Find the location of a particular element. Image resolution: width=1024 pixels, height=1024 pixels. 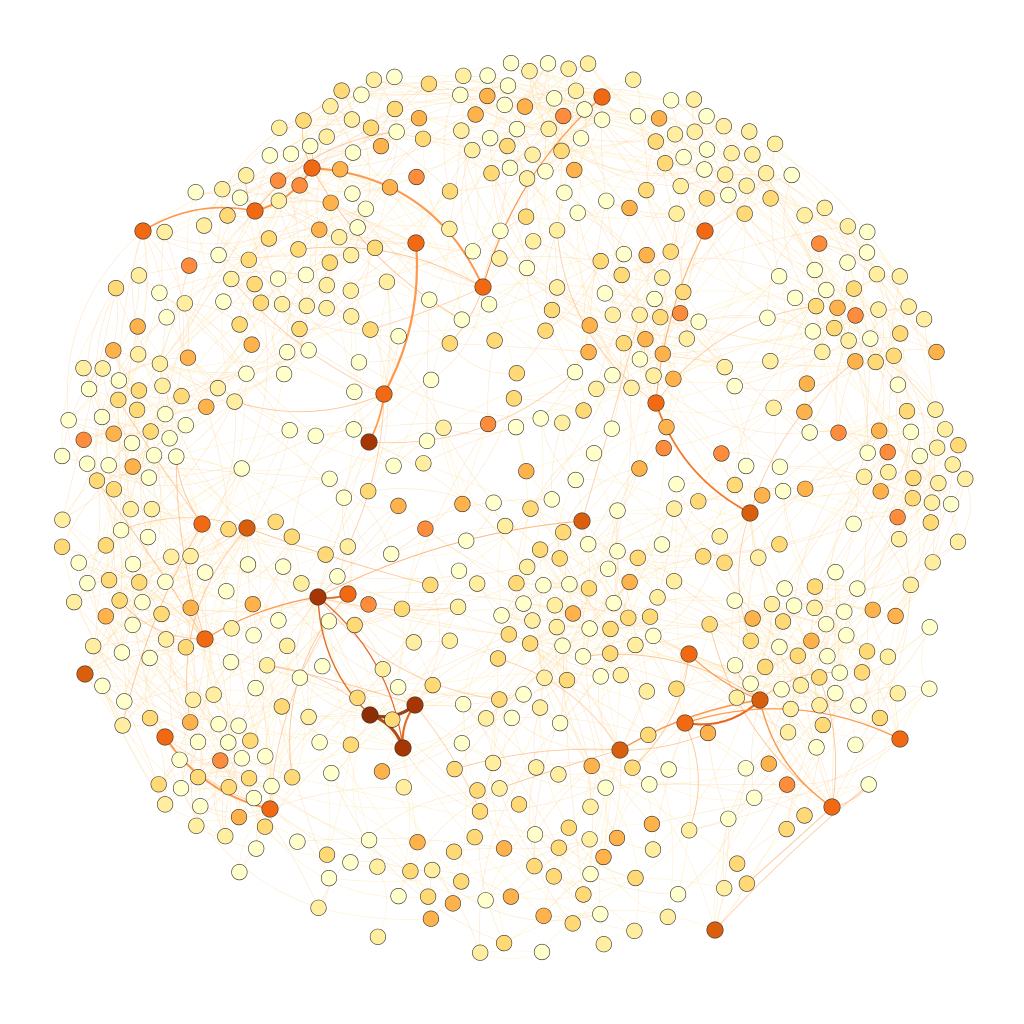

strong-edge is located at coordinates (360, 672).